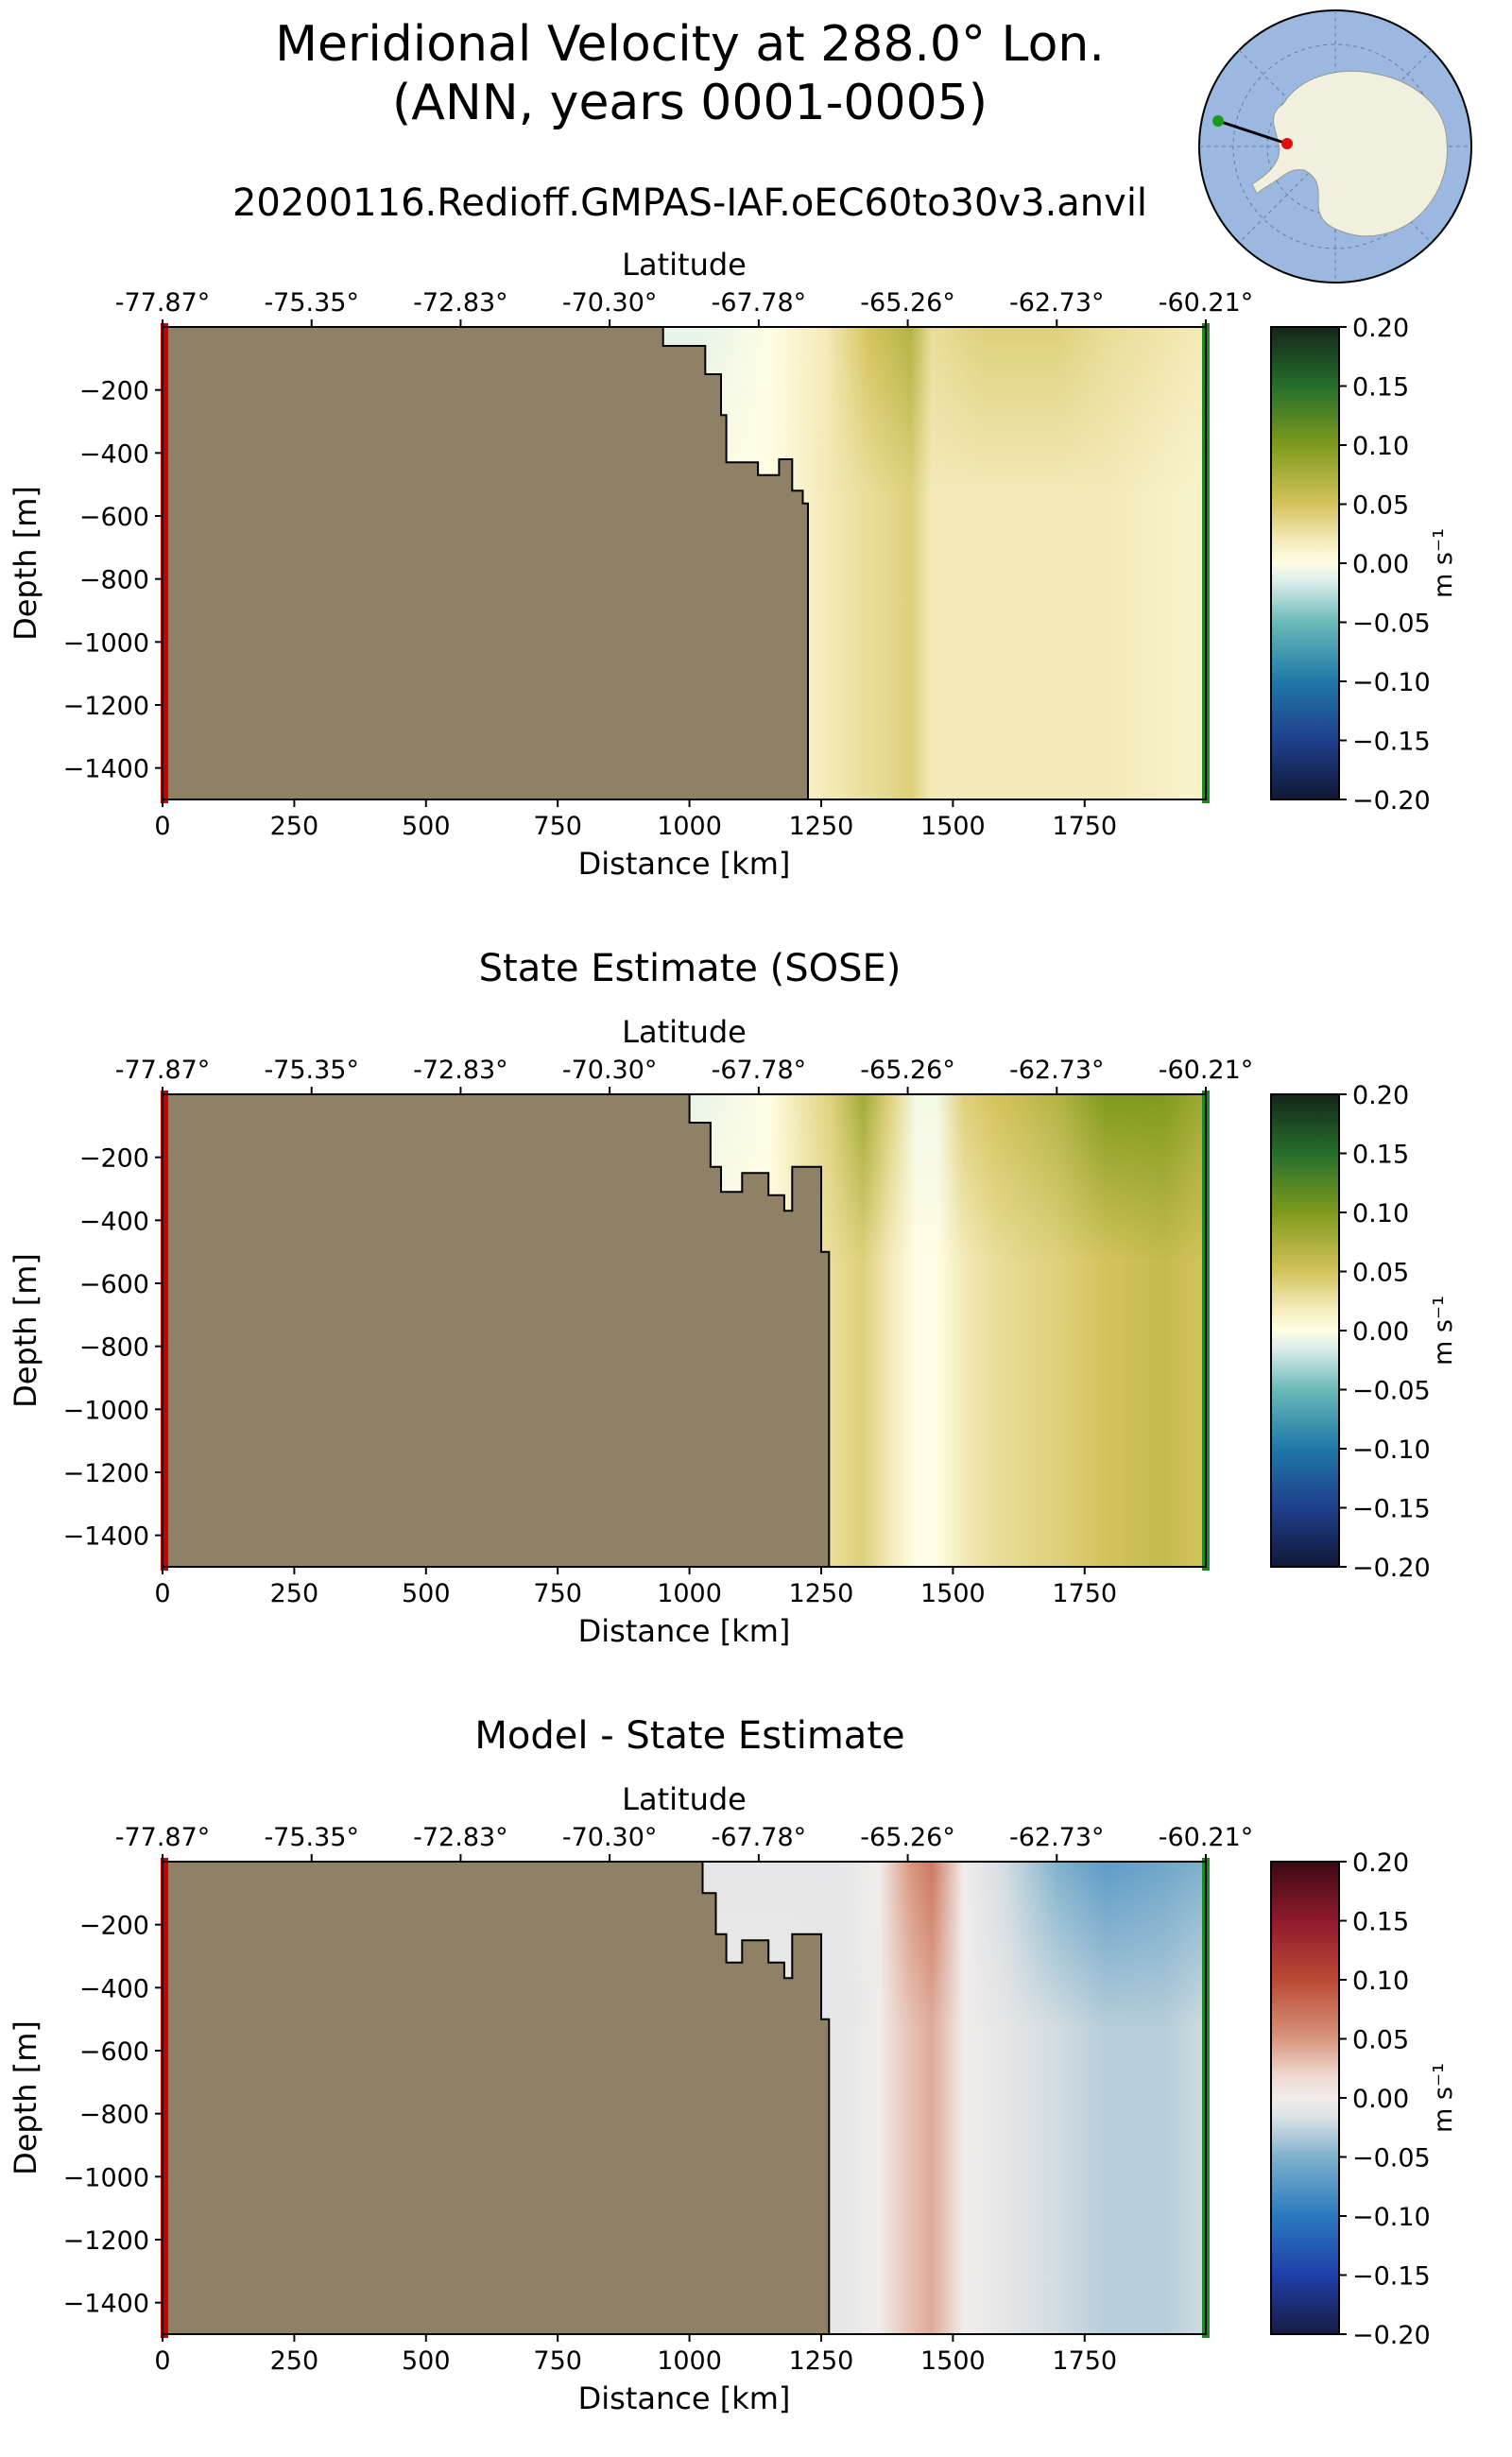 This screenshot has width=1512, height=2457. What do you see at coordinates (689, 1736) in the screenshot?
I see `panel3-title: Model - State Estimate` at bounding box center [689, 1736].